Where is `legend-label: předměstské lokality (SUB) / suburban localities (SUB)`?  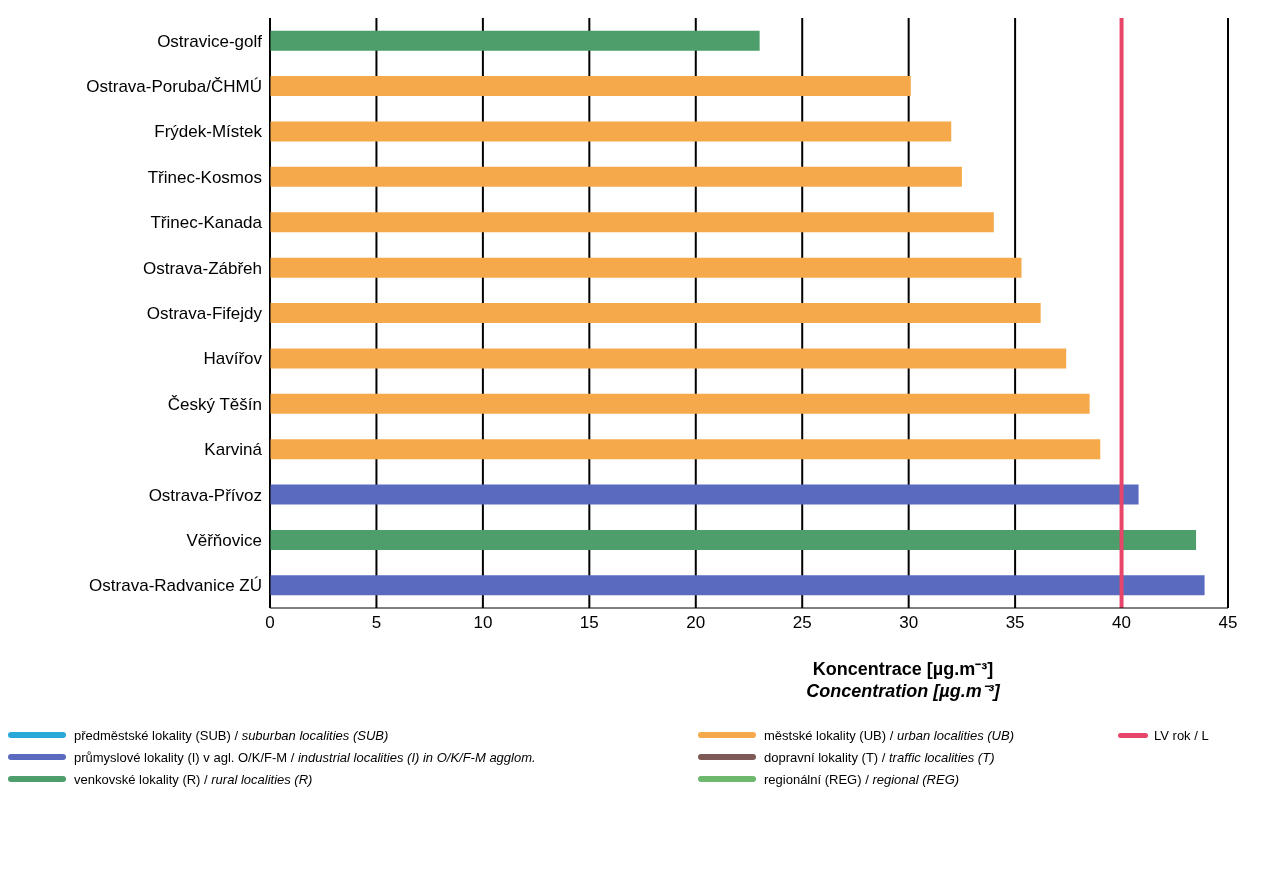
legend-label: předměstské lokality (SUB) / suburban localities (SUB) is located at coordinates (231, 735).